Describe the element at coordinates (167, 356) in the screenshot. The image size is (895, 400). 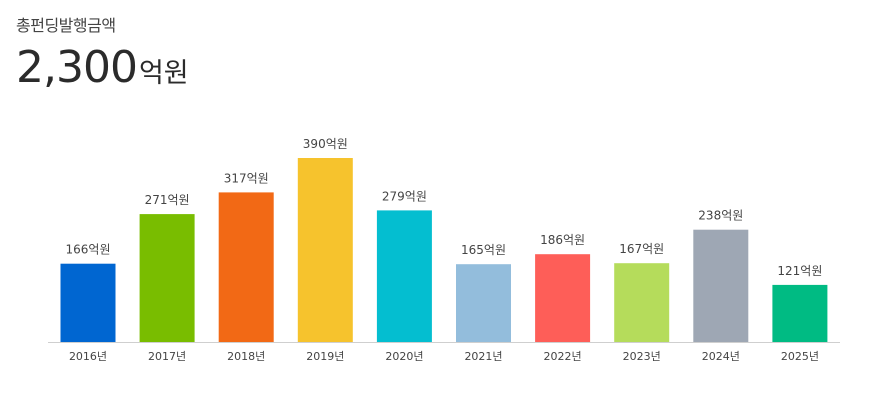
I see `x-tick-label-1: 2017년` at that location.